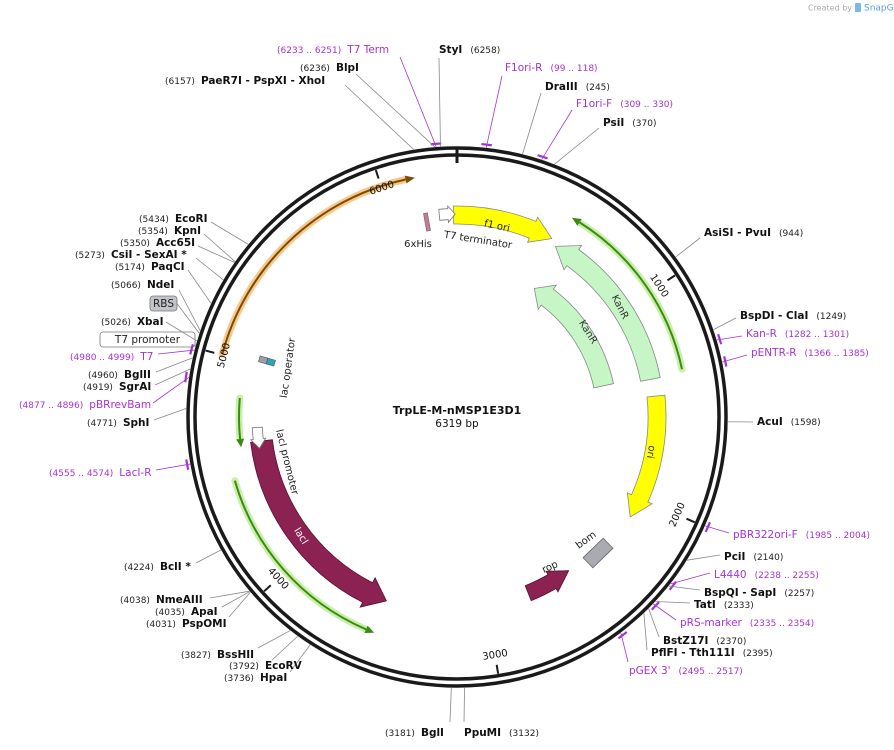 Image resolution: width=894 pixels, height=750 pixels. I want to click on site-name: TatI, so click(705, 605).